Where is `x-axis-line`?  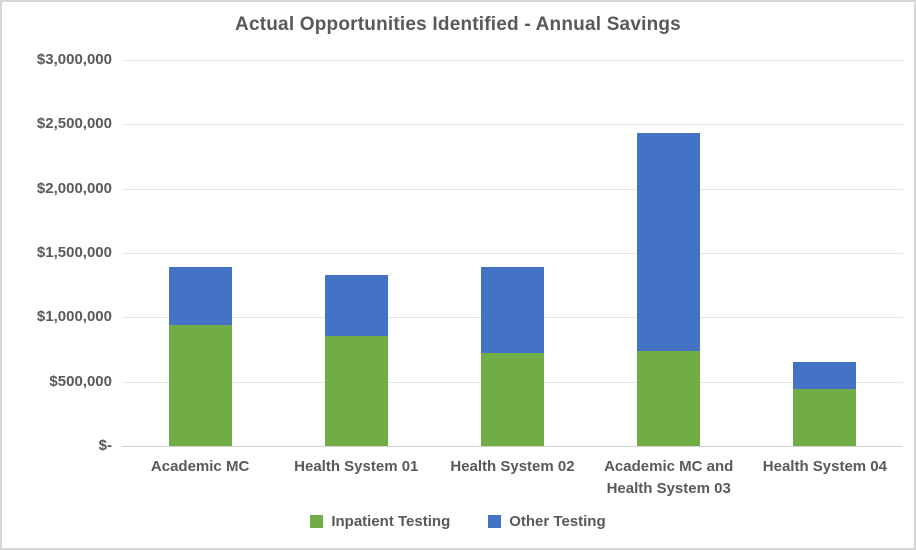 x-axis-line is located at coordinates (512, 446).